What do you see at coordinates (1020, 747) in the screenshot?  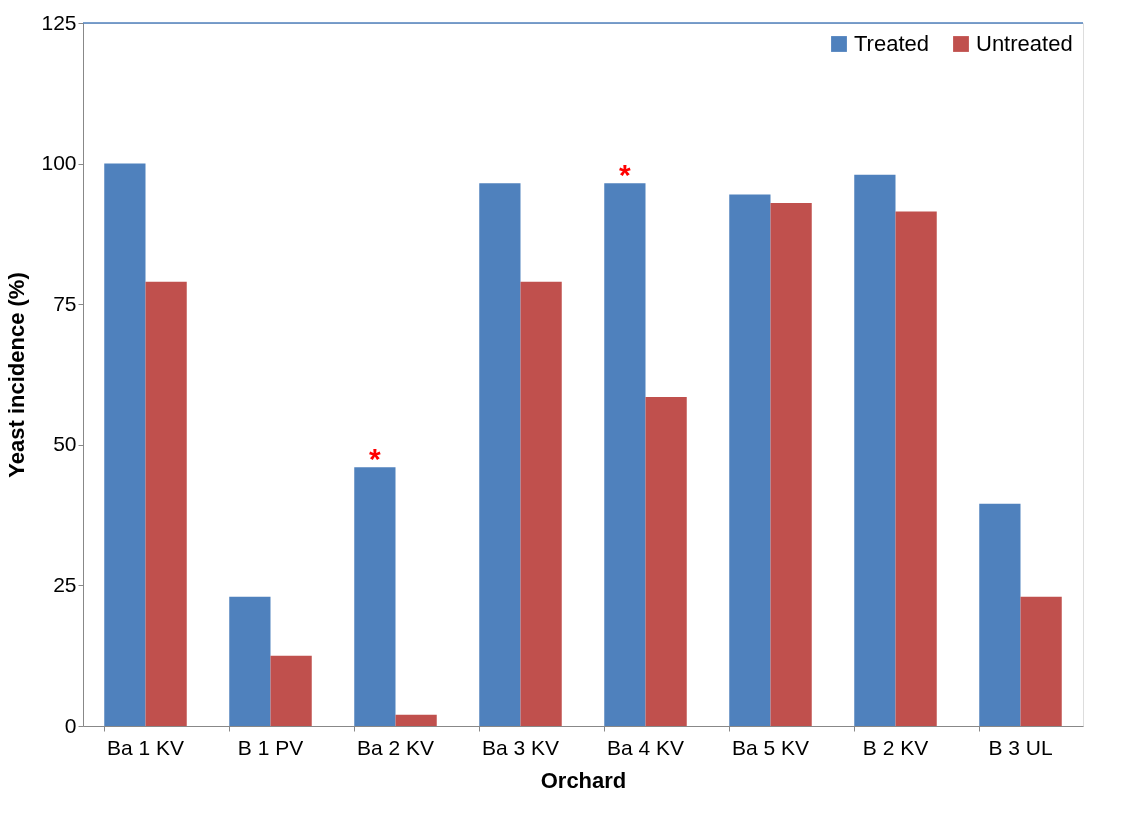 I see `x-tick-label: B 3 UL` at bounding box center [1020, 747].